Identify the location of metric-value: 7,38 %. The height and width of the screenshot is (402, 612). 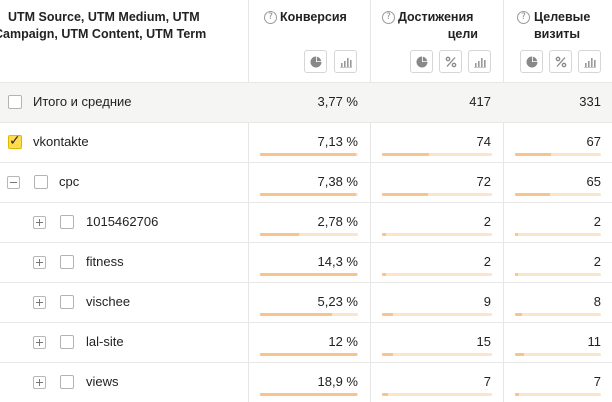
(337, 181).